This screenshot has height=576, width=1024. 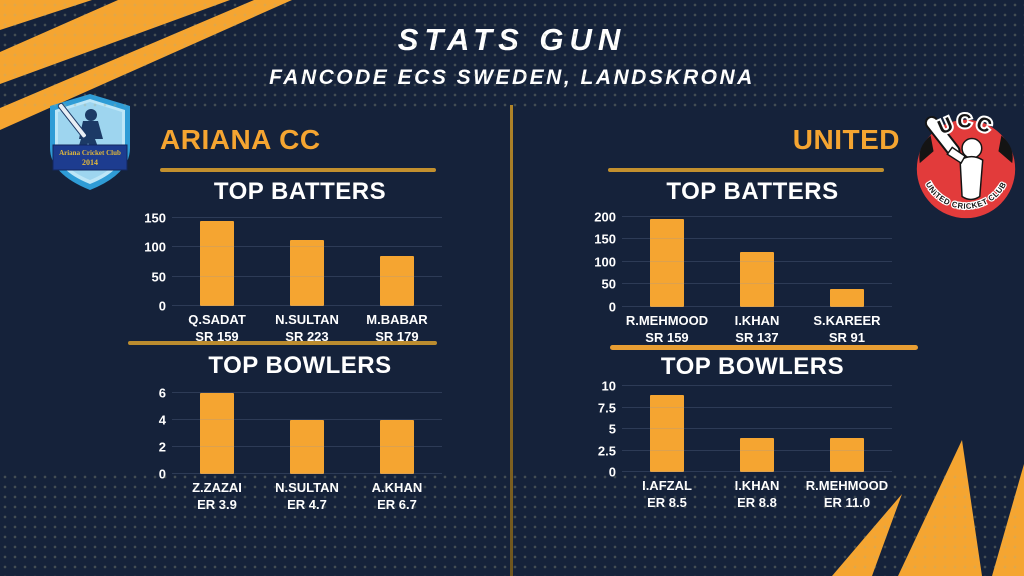 What do you see at coordinates (300, 191) in the screenshot?
I see `heading-ariana-top-batters: TOP BATTERS` at bounding box center [300, 191].